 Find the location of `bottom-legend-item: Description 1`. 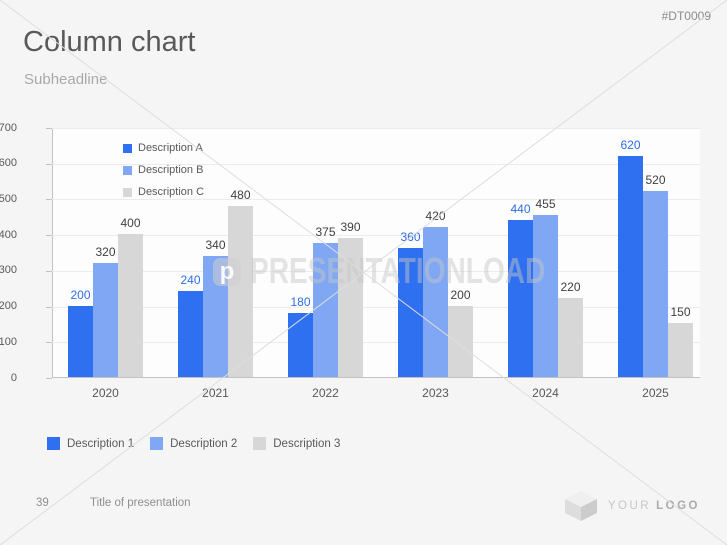

bottom-legend-item: Description 1 is located at coordinates (90, 443).